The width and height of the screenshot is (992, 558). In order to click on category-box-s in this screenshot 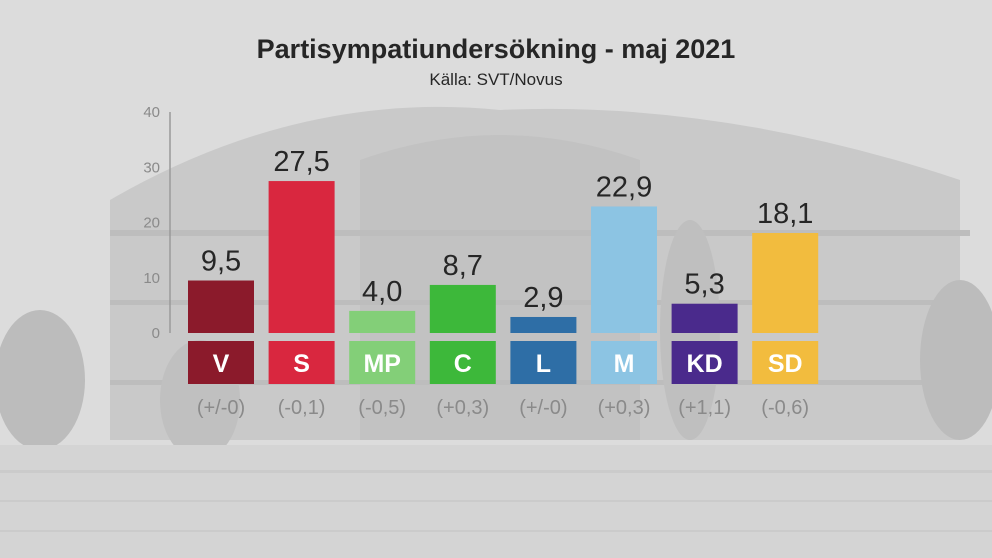, I will do `click(301, 362)`.